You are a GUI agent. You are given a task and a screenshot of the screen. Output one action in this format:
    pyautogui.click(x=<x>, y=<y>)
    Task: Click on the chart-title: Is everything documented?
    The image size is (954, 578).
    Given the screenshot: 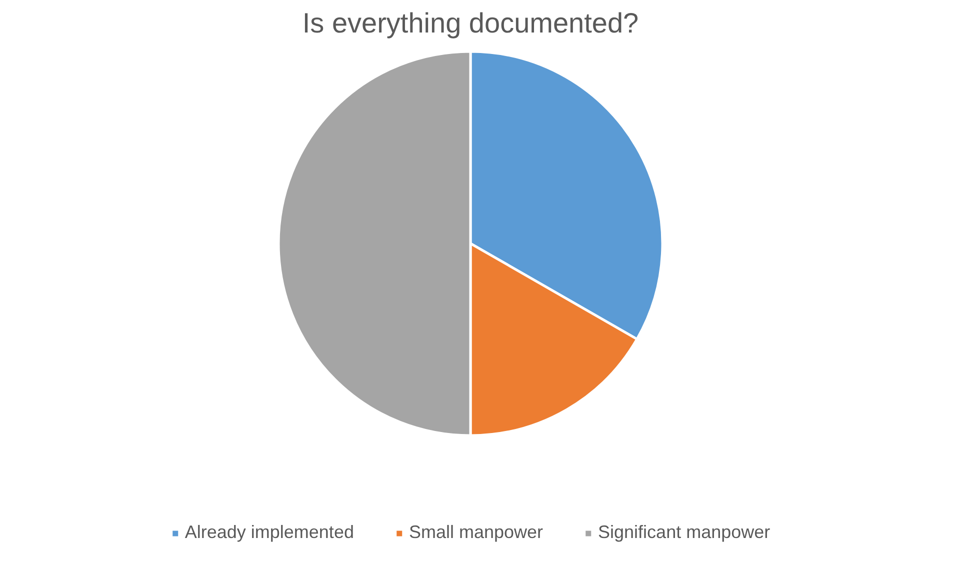 What is the action you would take?
    pyautogui.click(x=470, y=23)
    